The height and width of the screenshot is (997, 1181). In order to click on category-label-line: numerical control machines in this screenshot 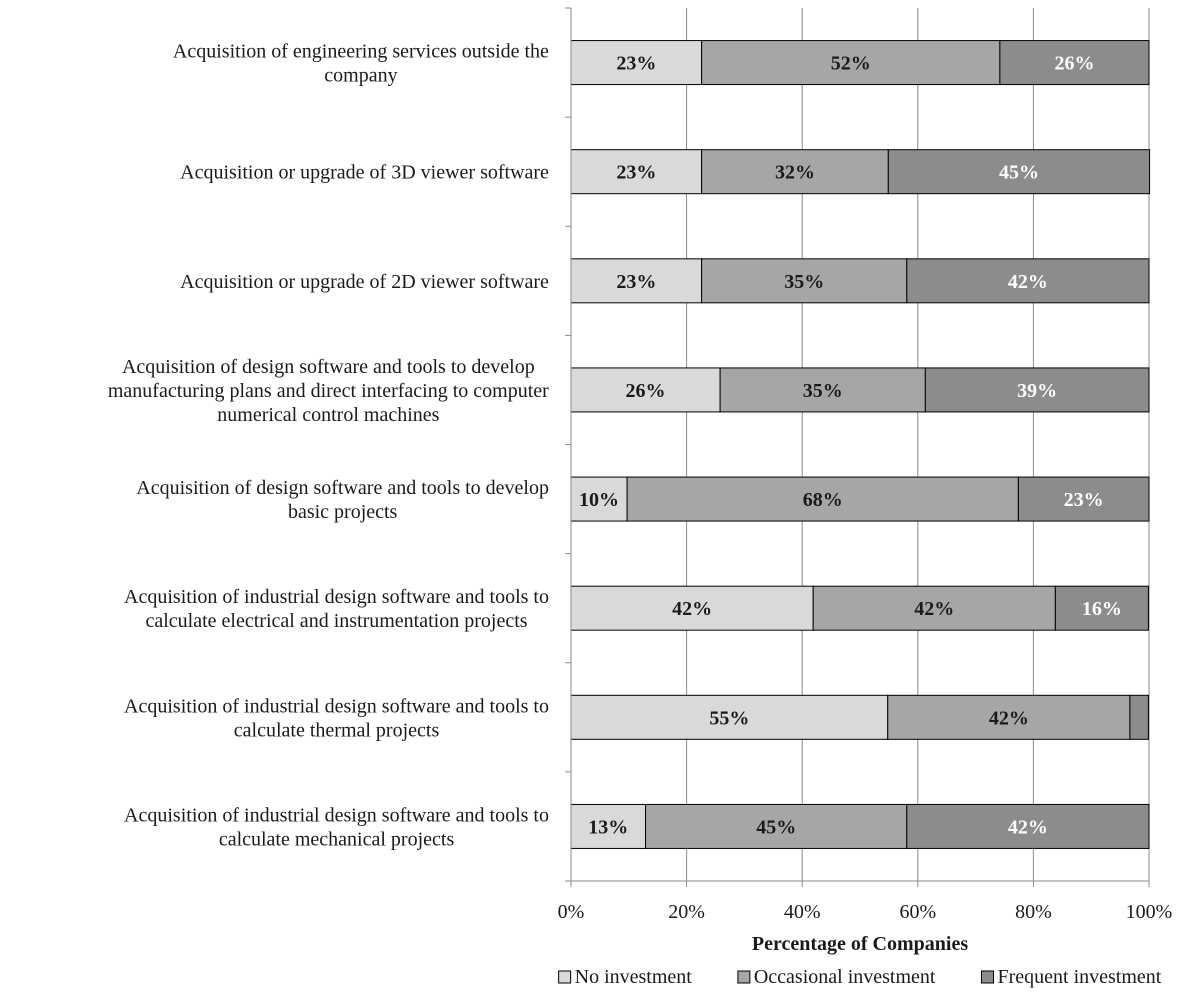, I will do `click(328, 415)`.